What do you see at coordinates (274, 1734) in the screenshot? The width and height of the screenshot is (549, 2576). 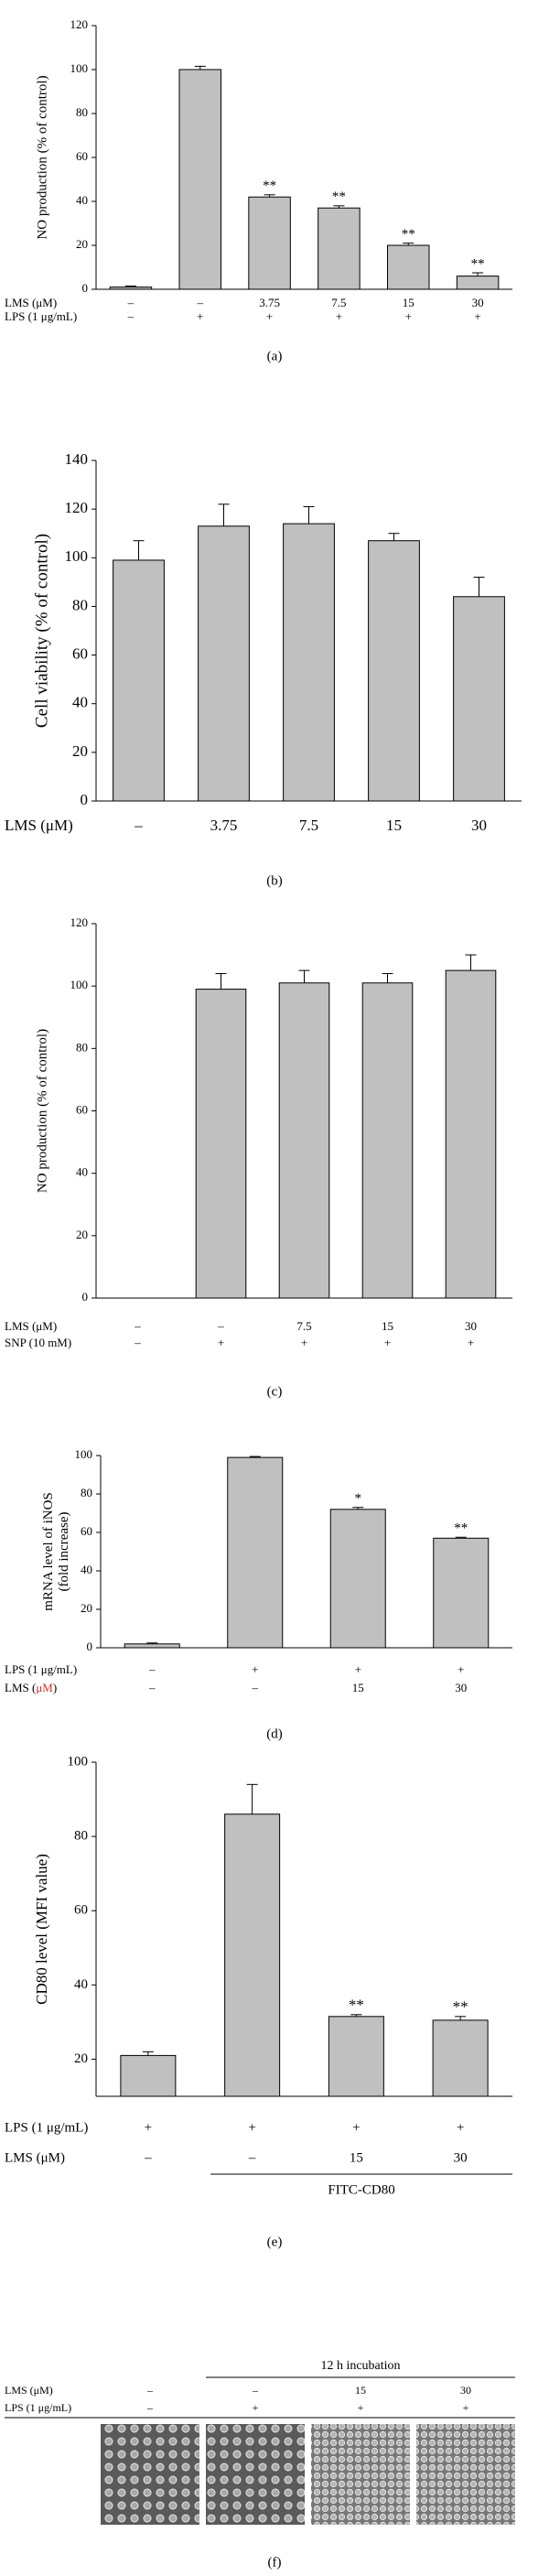 I see `panel-caption: (d)` at bounding box center [274, 1734].